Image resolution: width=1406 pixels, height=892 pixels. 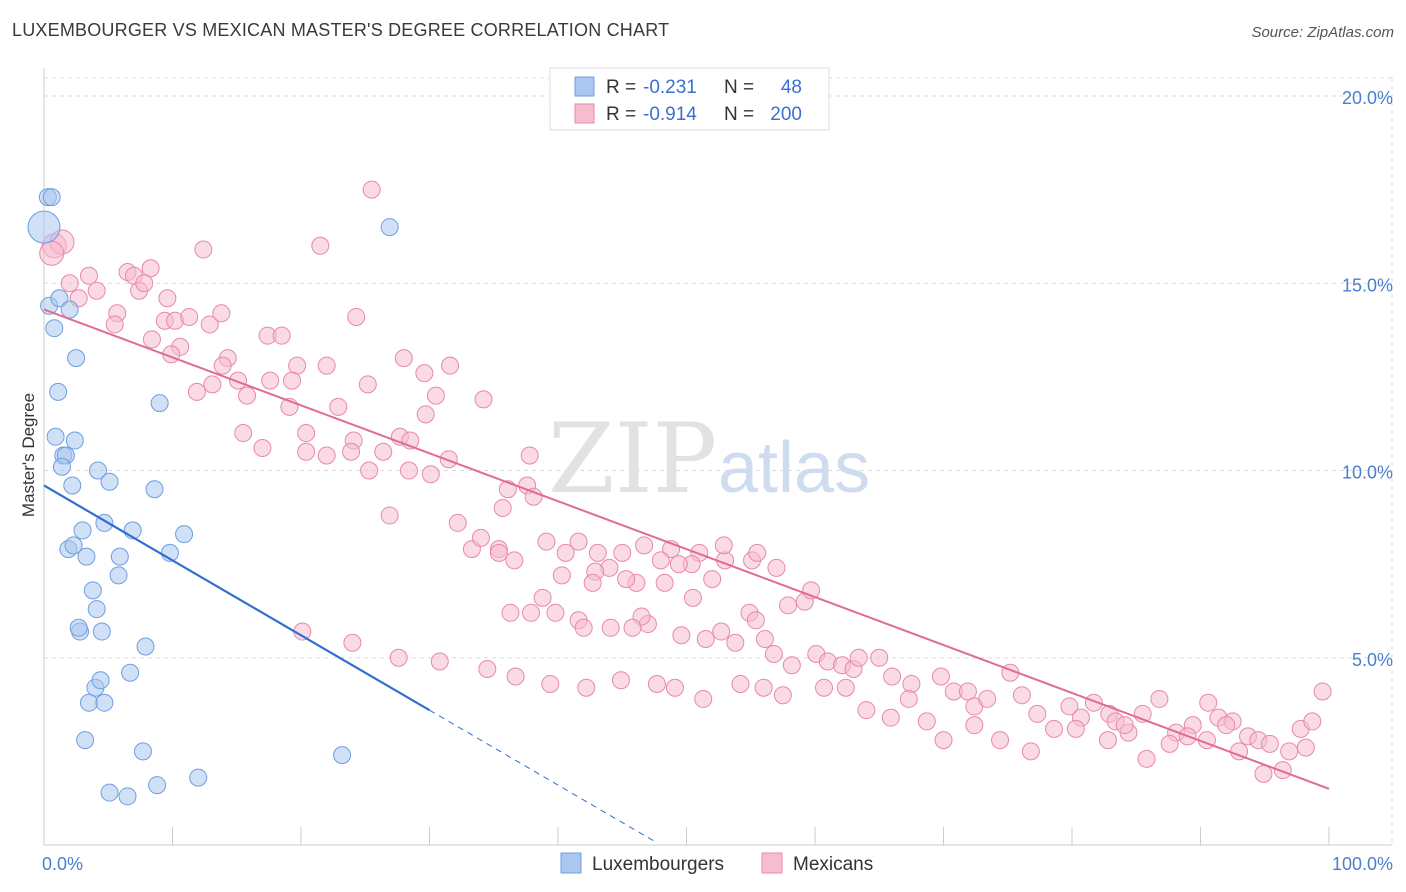 I want to click on y-tick-label-5: 5.0%, so click(x=1372, y=660).